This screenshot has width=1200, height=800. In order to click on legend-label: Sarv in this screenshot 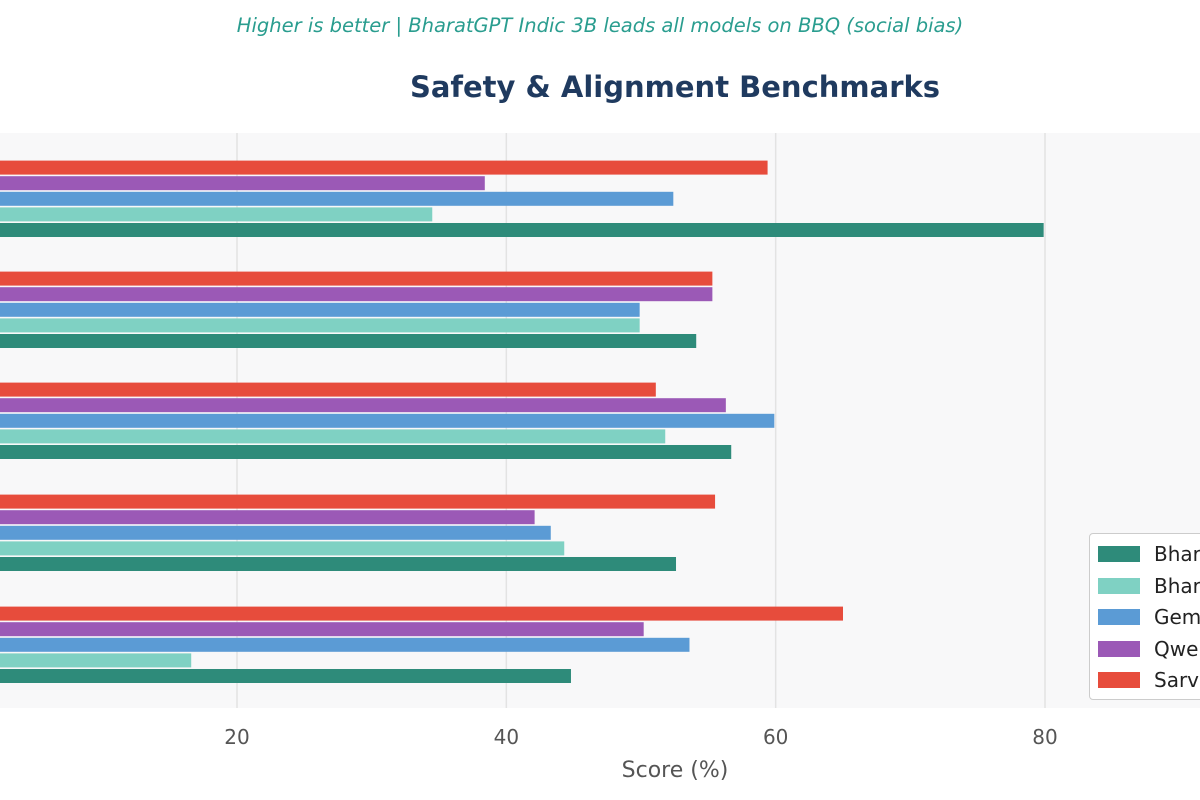, I will do `click(1177, 680)`.